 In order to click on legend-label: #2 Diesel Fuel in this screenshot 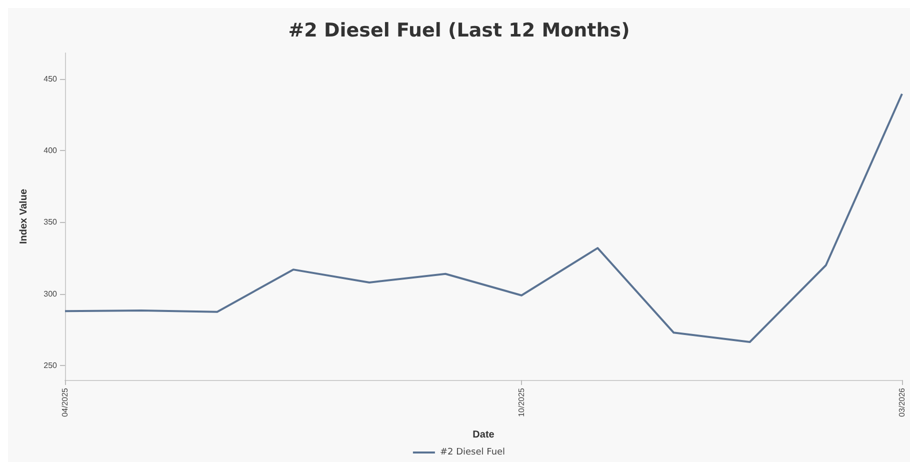, I will do `click(473, 453)`.